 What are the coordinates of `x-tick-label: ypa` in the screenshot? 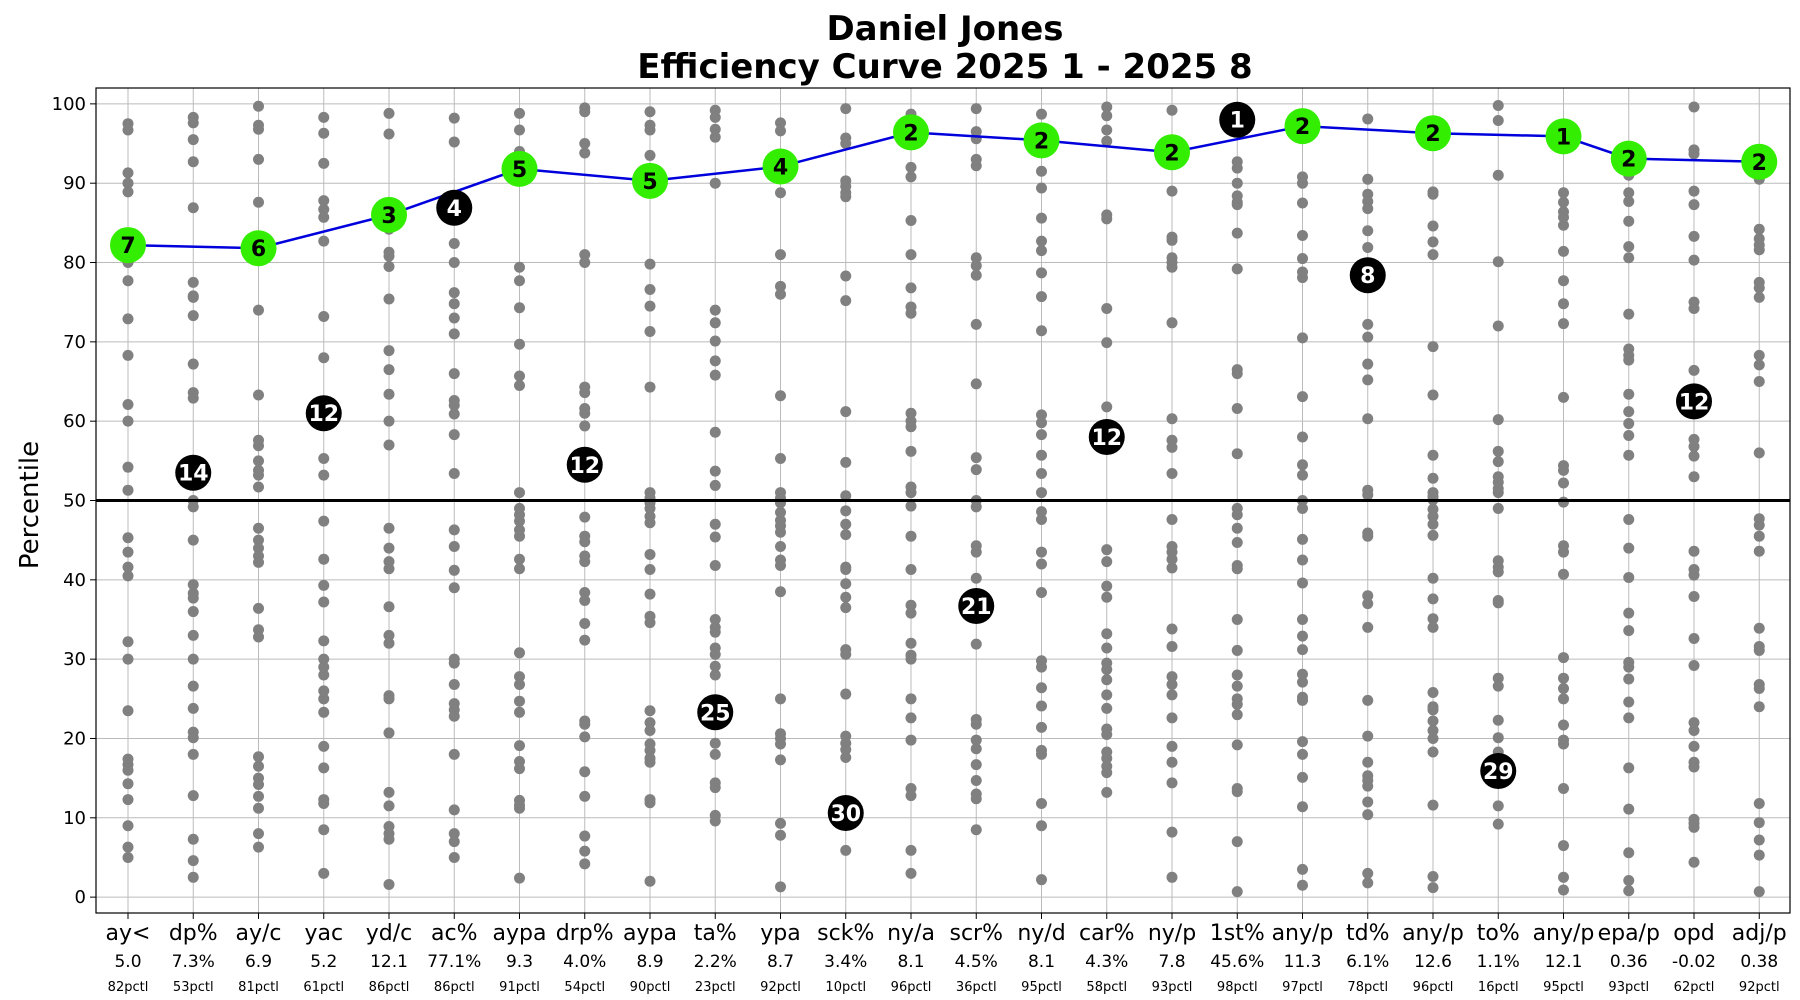 It's located at (780, 933).